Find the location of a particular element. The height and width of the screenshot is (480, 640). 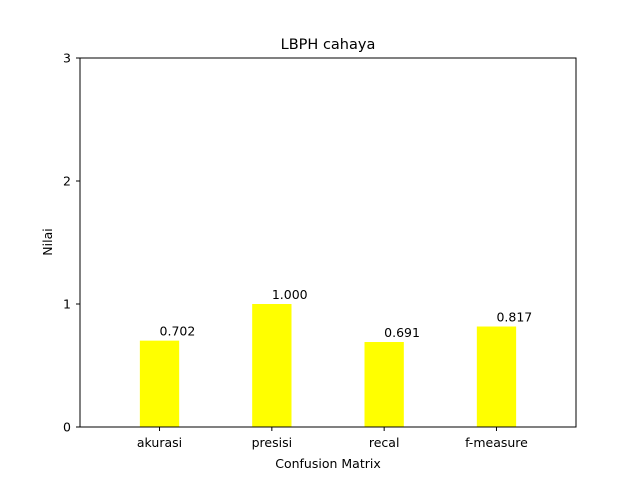

y-axis-ticks: 0 1 2 3 is located at coordinates (71, 243).